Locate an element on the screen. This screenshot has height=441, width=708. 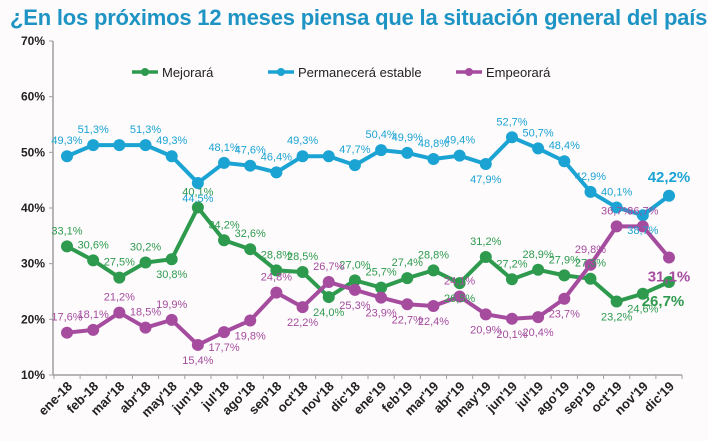
legend-label: Mejorará is located at coordinates (188, 72).